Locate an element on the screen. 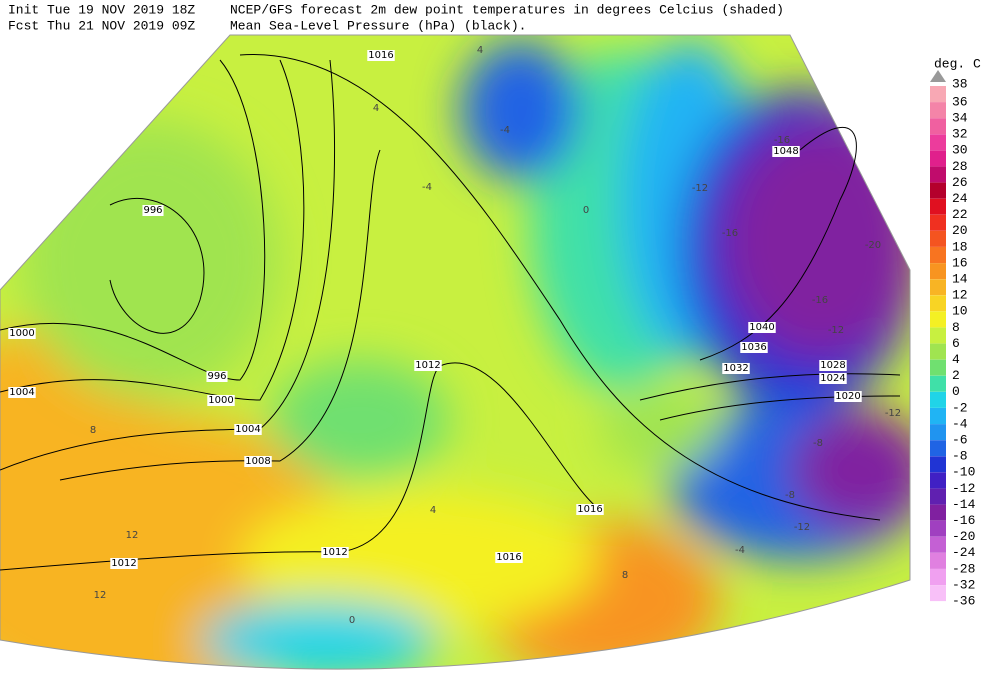 The height and width of the screenshot is (680, 1000). init-time: Init Tue 19 NOV 2019 18Z is located at coordinates (101, 9).